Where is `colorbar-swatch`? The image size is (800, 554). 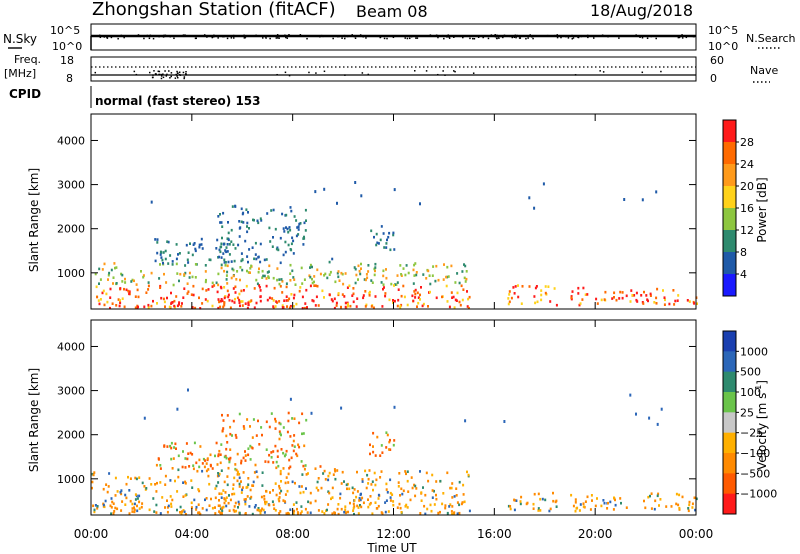 colorbar-swatch is located at coordinates (729, 197).